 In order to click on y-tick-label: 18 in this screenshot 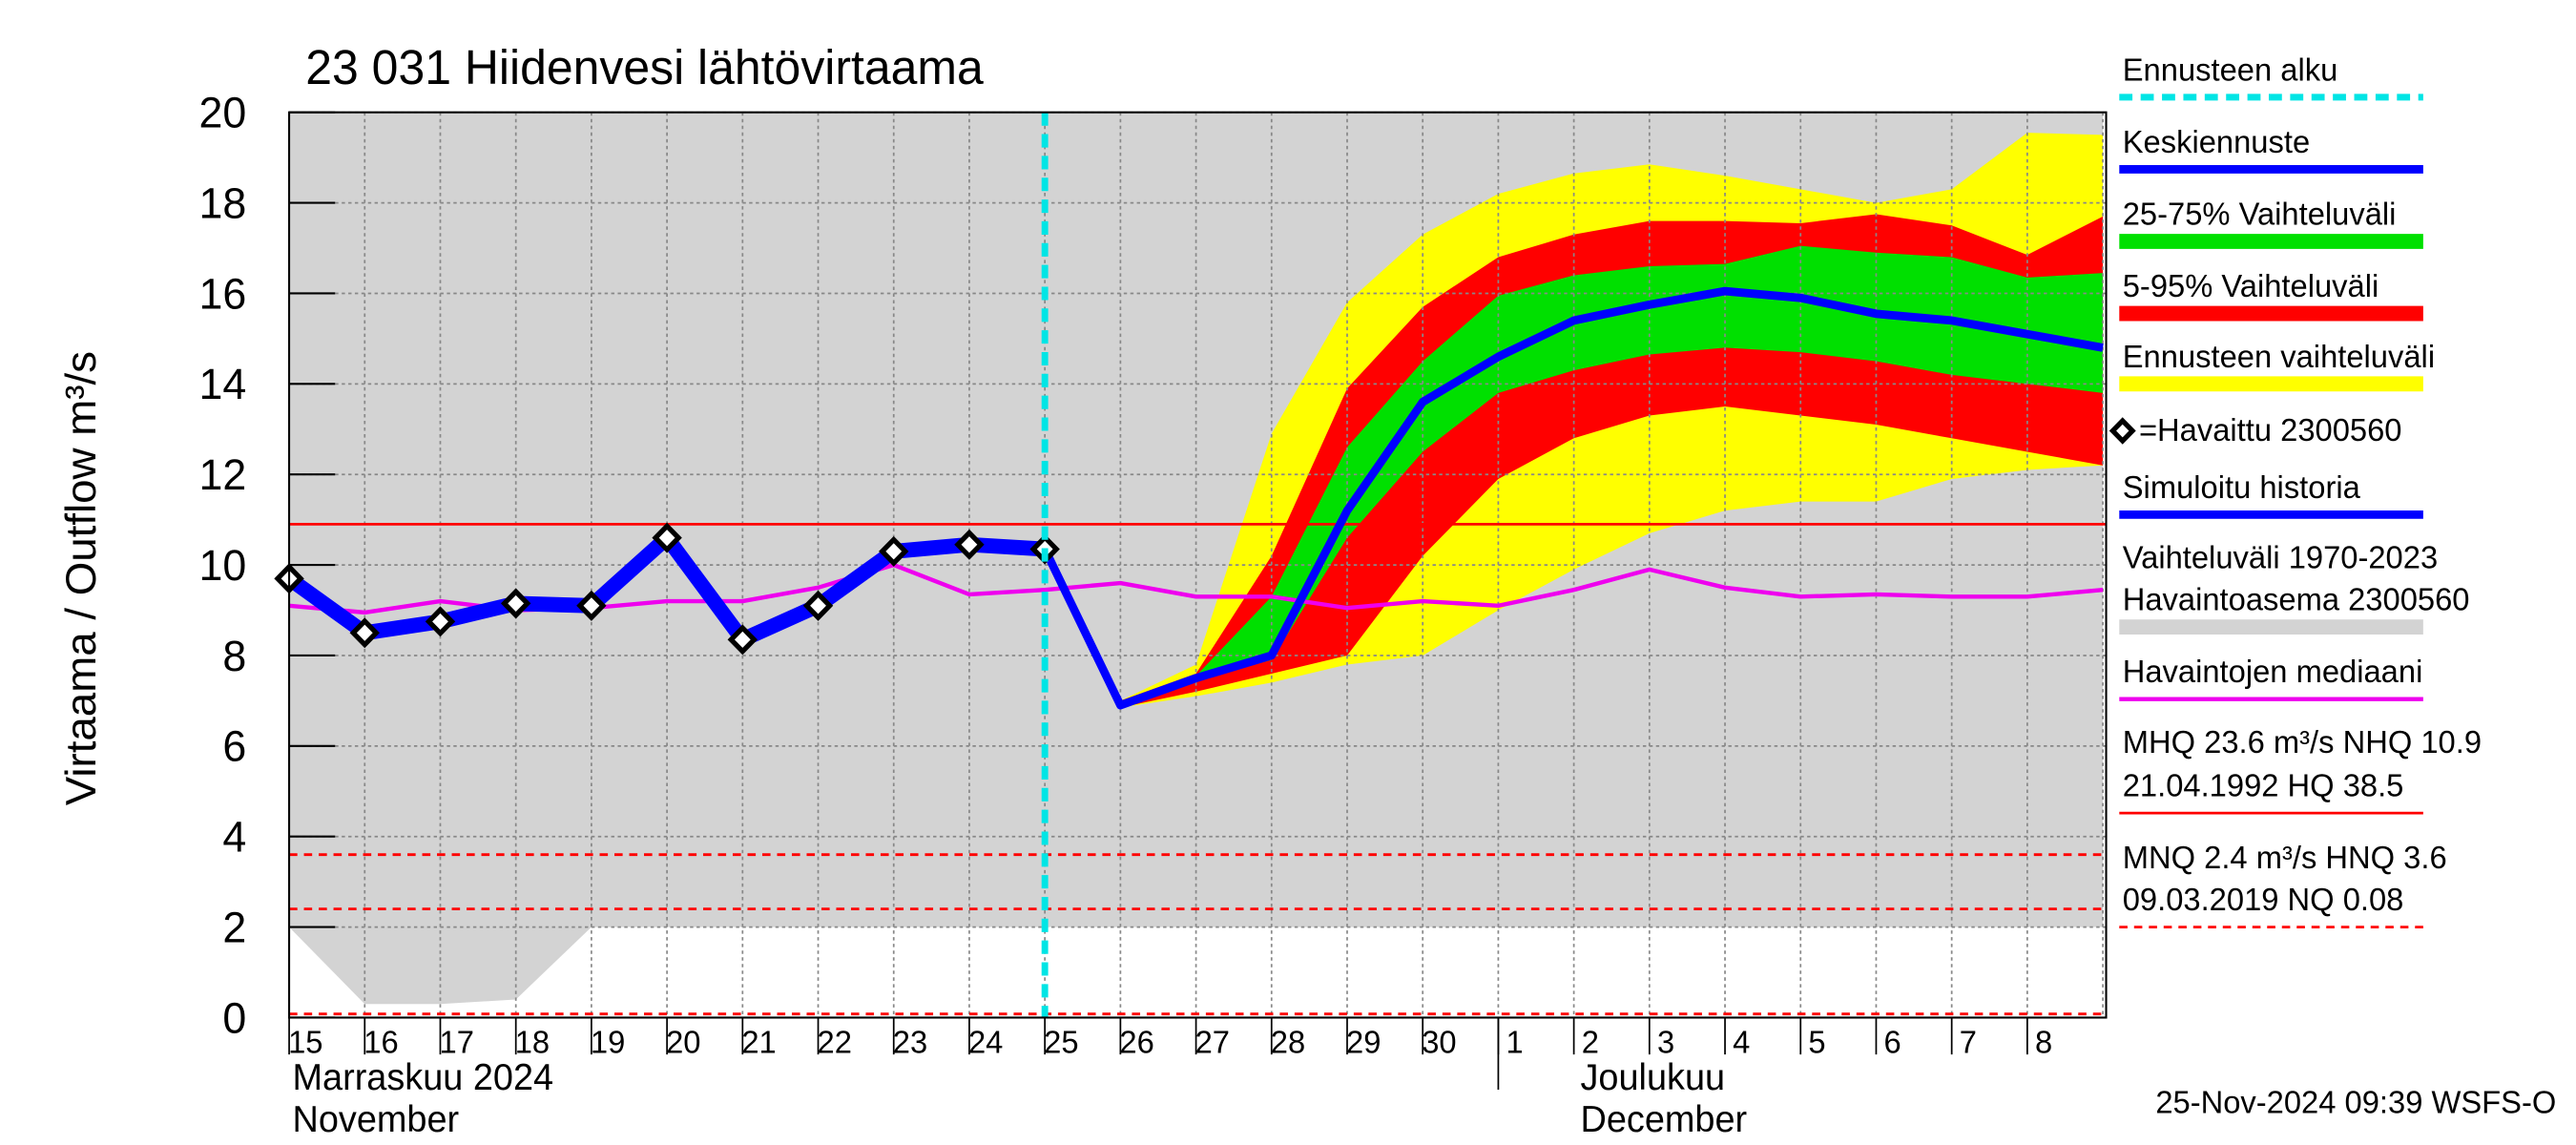, I will do `click(222, 203)`.